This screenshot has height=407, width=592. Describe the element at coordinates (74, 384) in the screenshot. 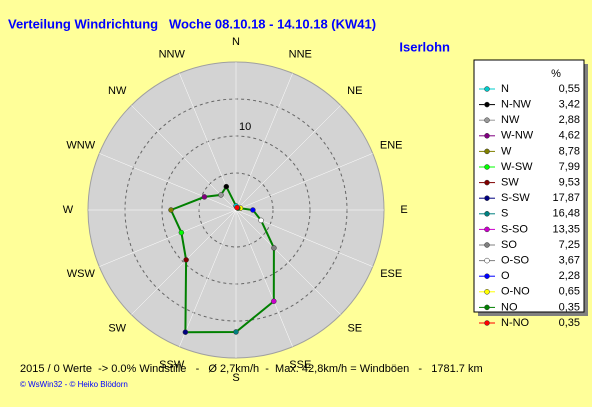

I see `credits: © WsWin32 - © Heiko Blödorn` at that location.